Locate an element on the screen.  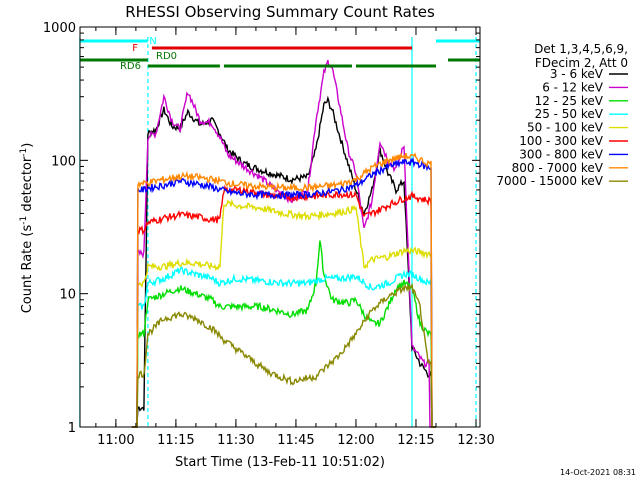
y-tick-label-2: 100 is located at coordinates (63, 161).